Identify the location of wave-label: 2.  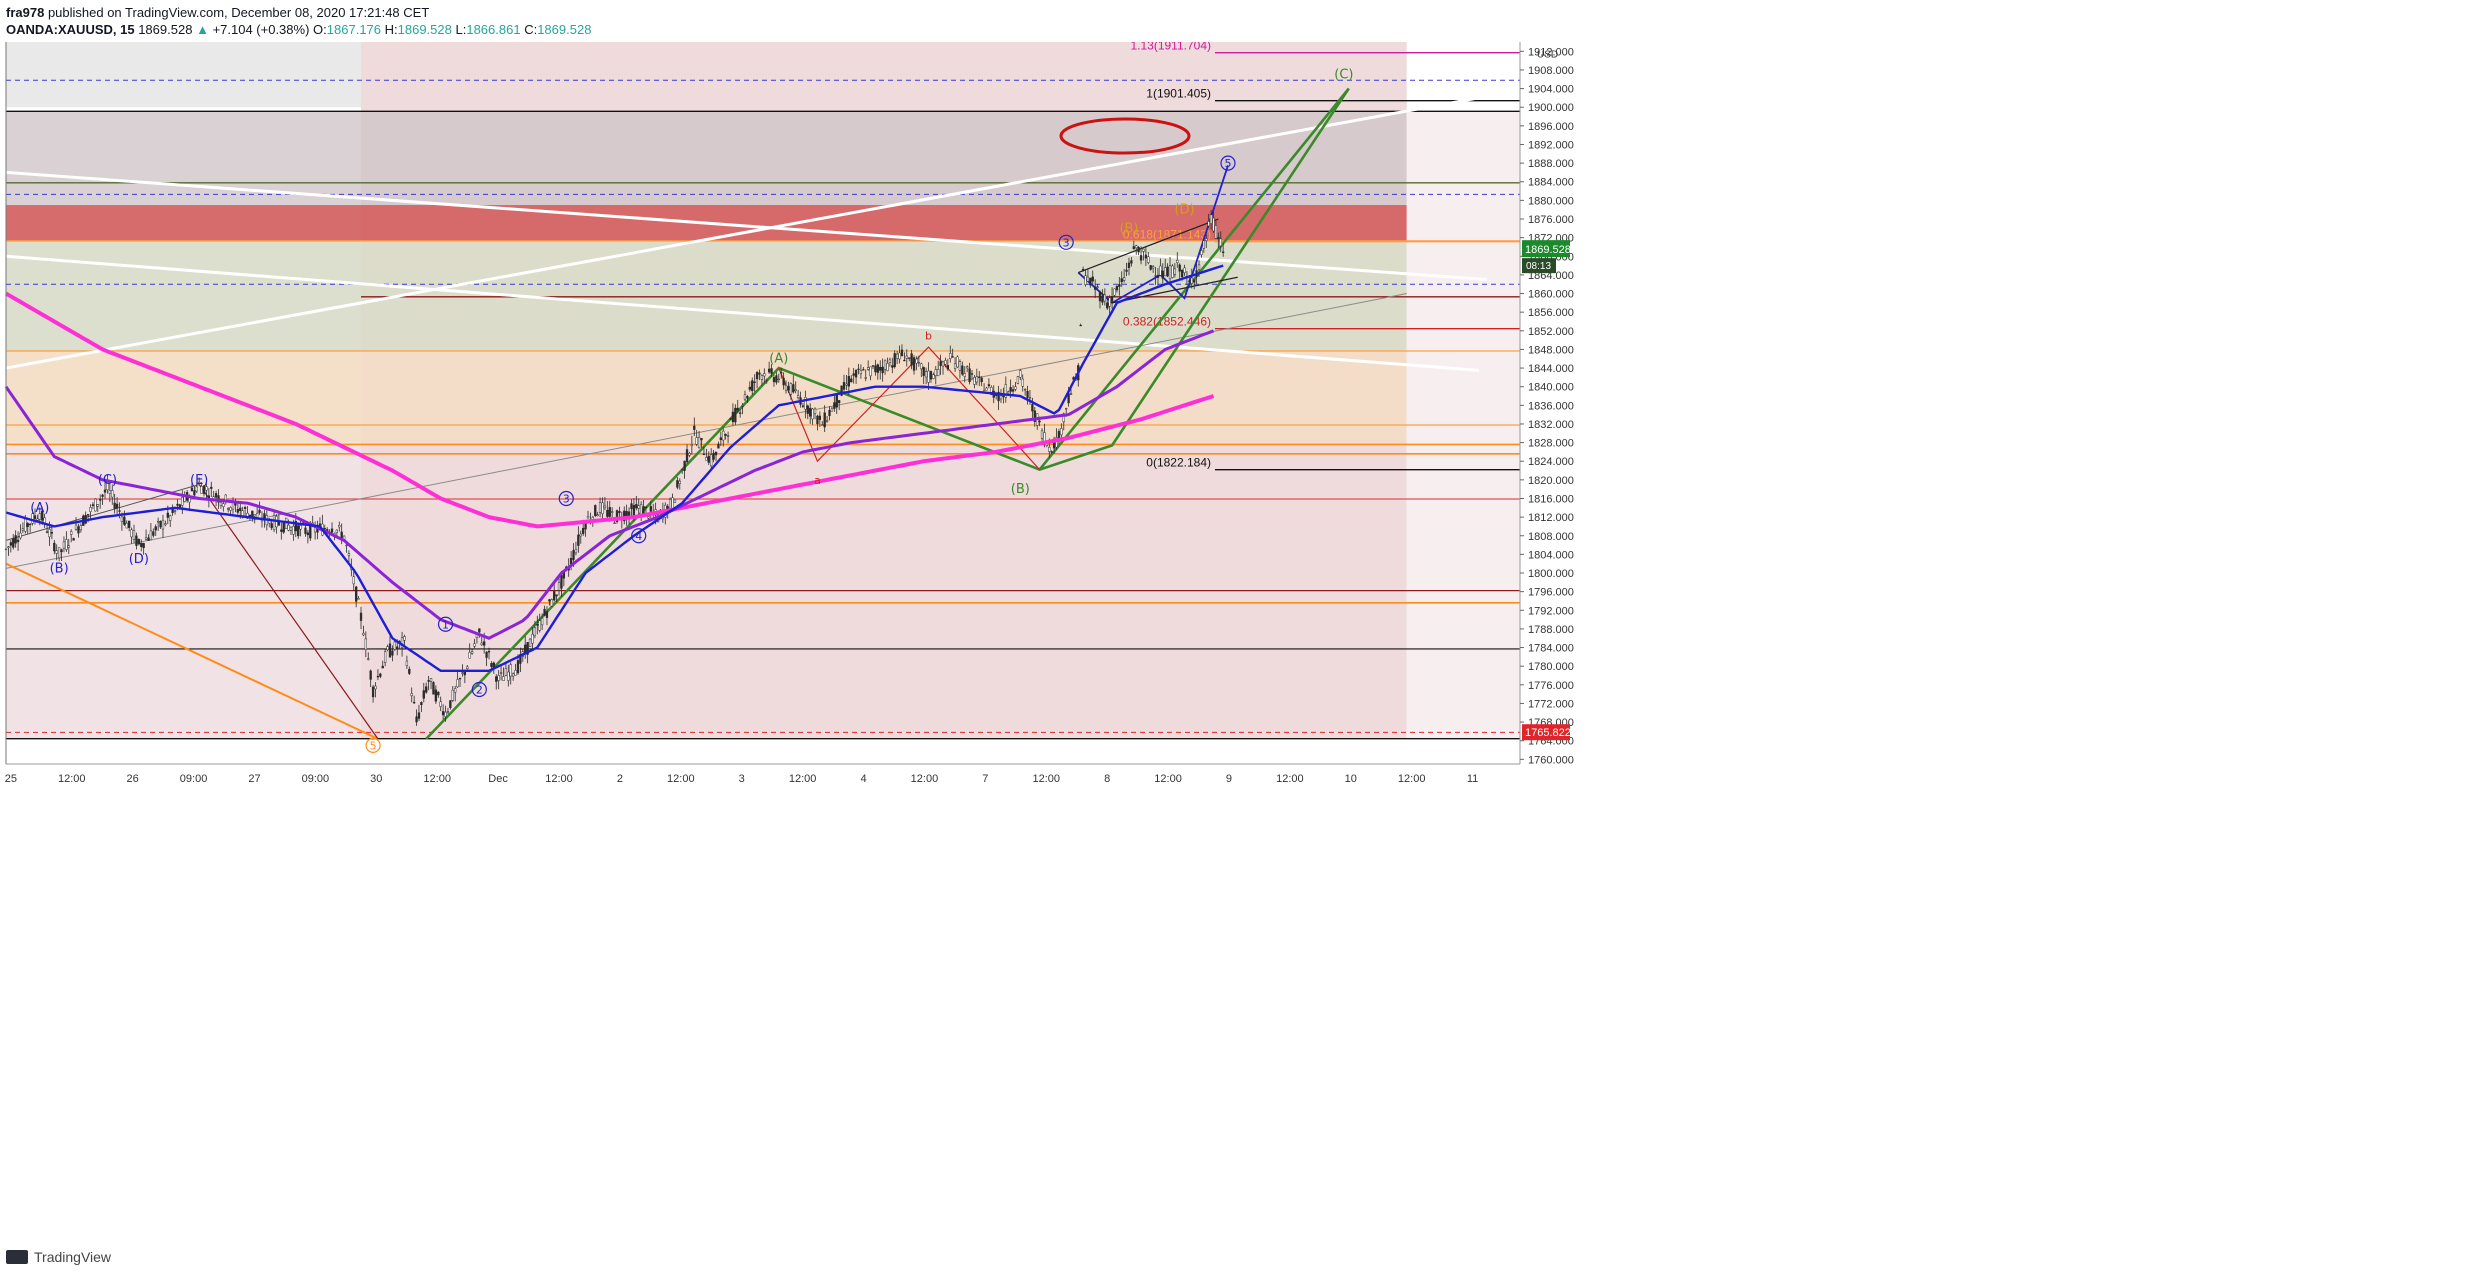
(479, 689).